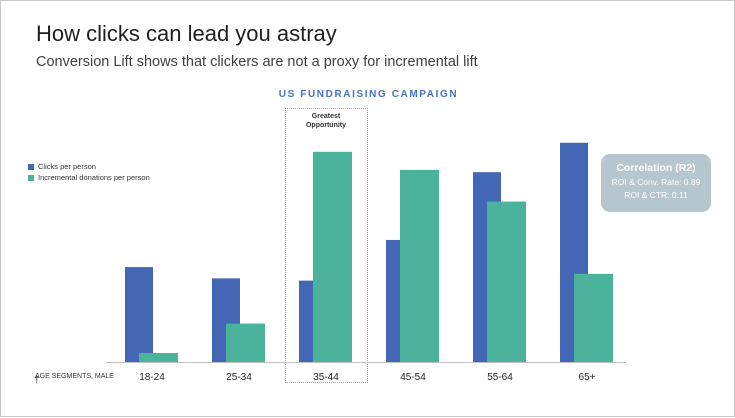 This screenshot has height=418, width=735. I want to click on x-axis-caption: AGE SEGMENTS, MALE, so click(74, 376).